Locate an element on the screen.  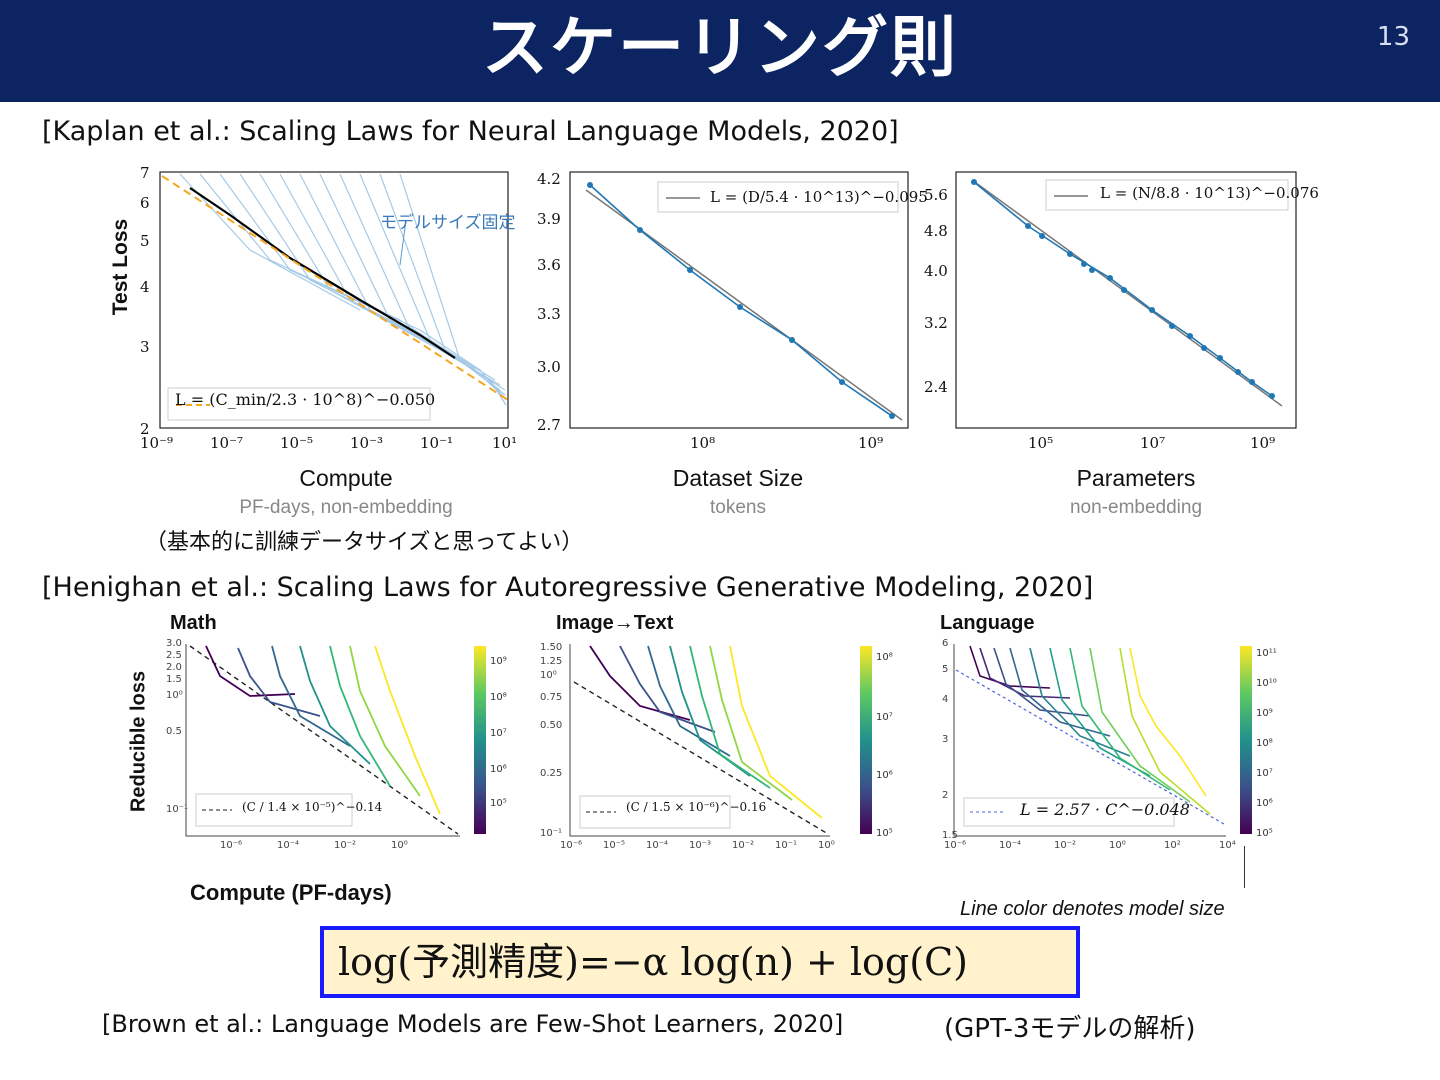
kaplan-dataset-legend: L = (D/5.4 · 10^13)^−0.095 is located at coordinates (819, 197).